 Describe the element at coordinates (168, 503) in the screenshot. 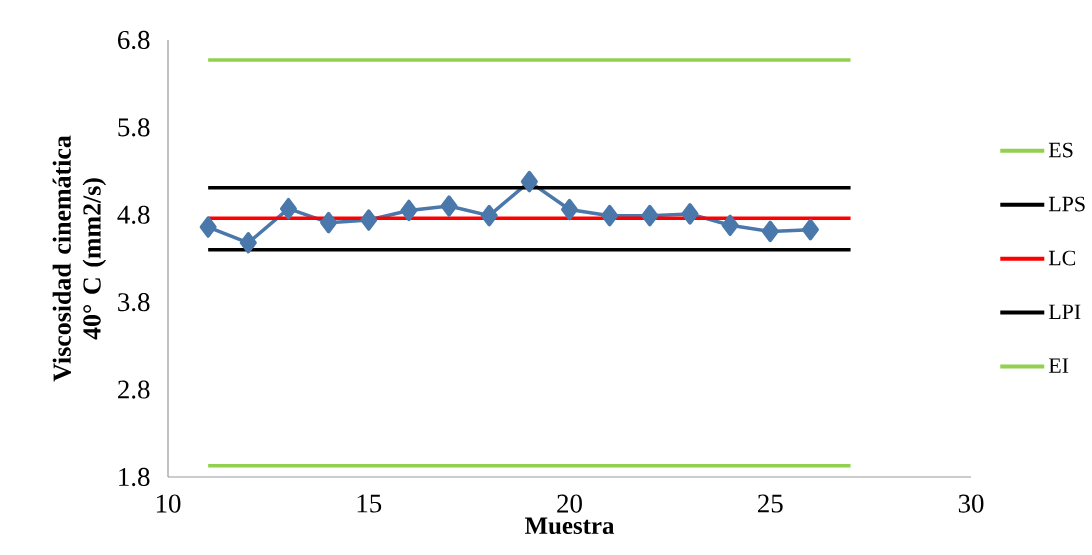

I see `x-tick-label: 10` at that location.